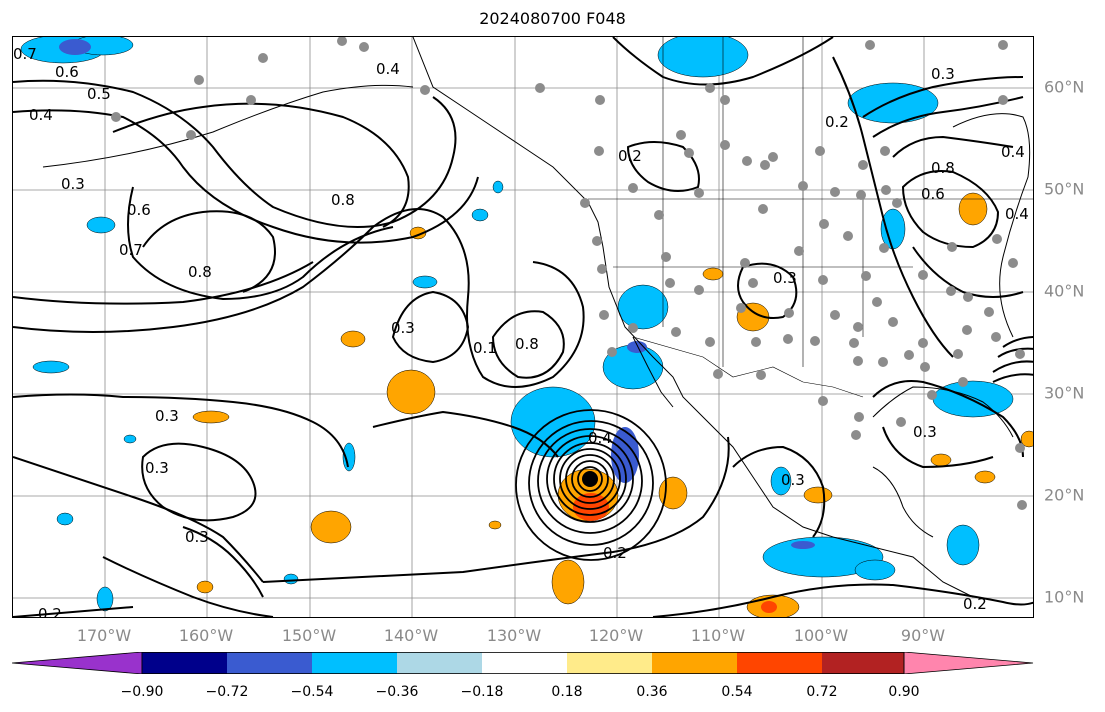  I want to click on contour-label: 0.1, so click(485, 348).